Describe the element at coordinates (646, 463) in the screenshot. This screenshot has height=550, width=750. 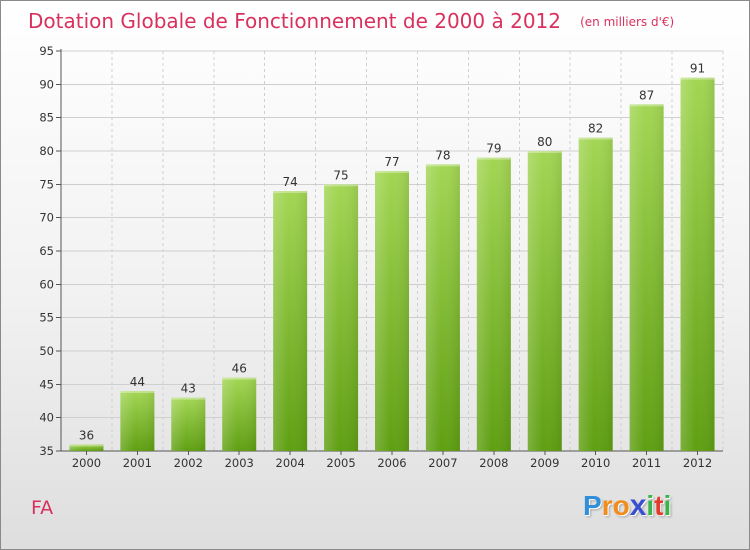
I see `x-tick-label: 2011` at that location.